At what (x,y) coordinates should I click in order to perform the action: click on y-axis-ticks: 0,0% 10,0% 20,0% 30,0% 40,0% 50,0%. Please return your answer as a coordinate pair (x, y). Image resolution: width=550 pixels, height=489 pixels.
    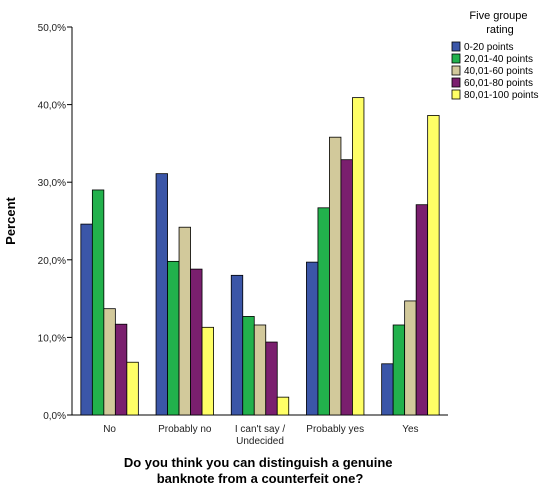
    Looking at the image, I should click on (55, 222).